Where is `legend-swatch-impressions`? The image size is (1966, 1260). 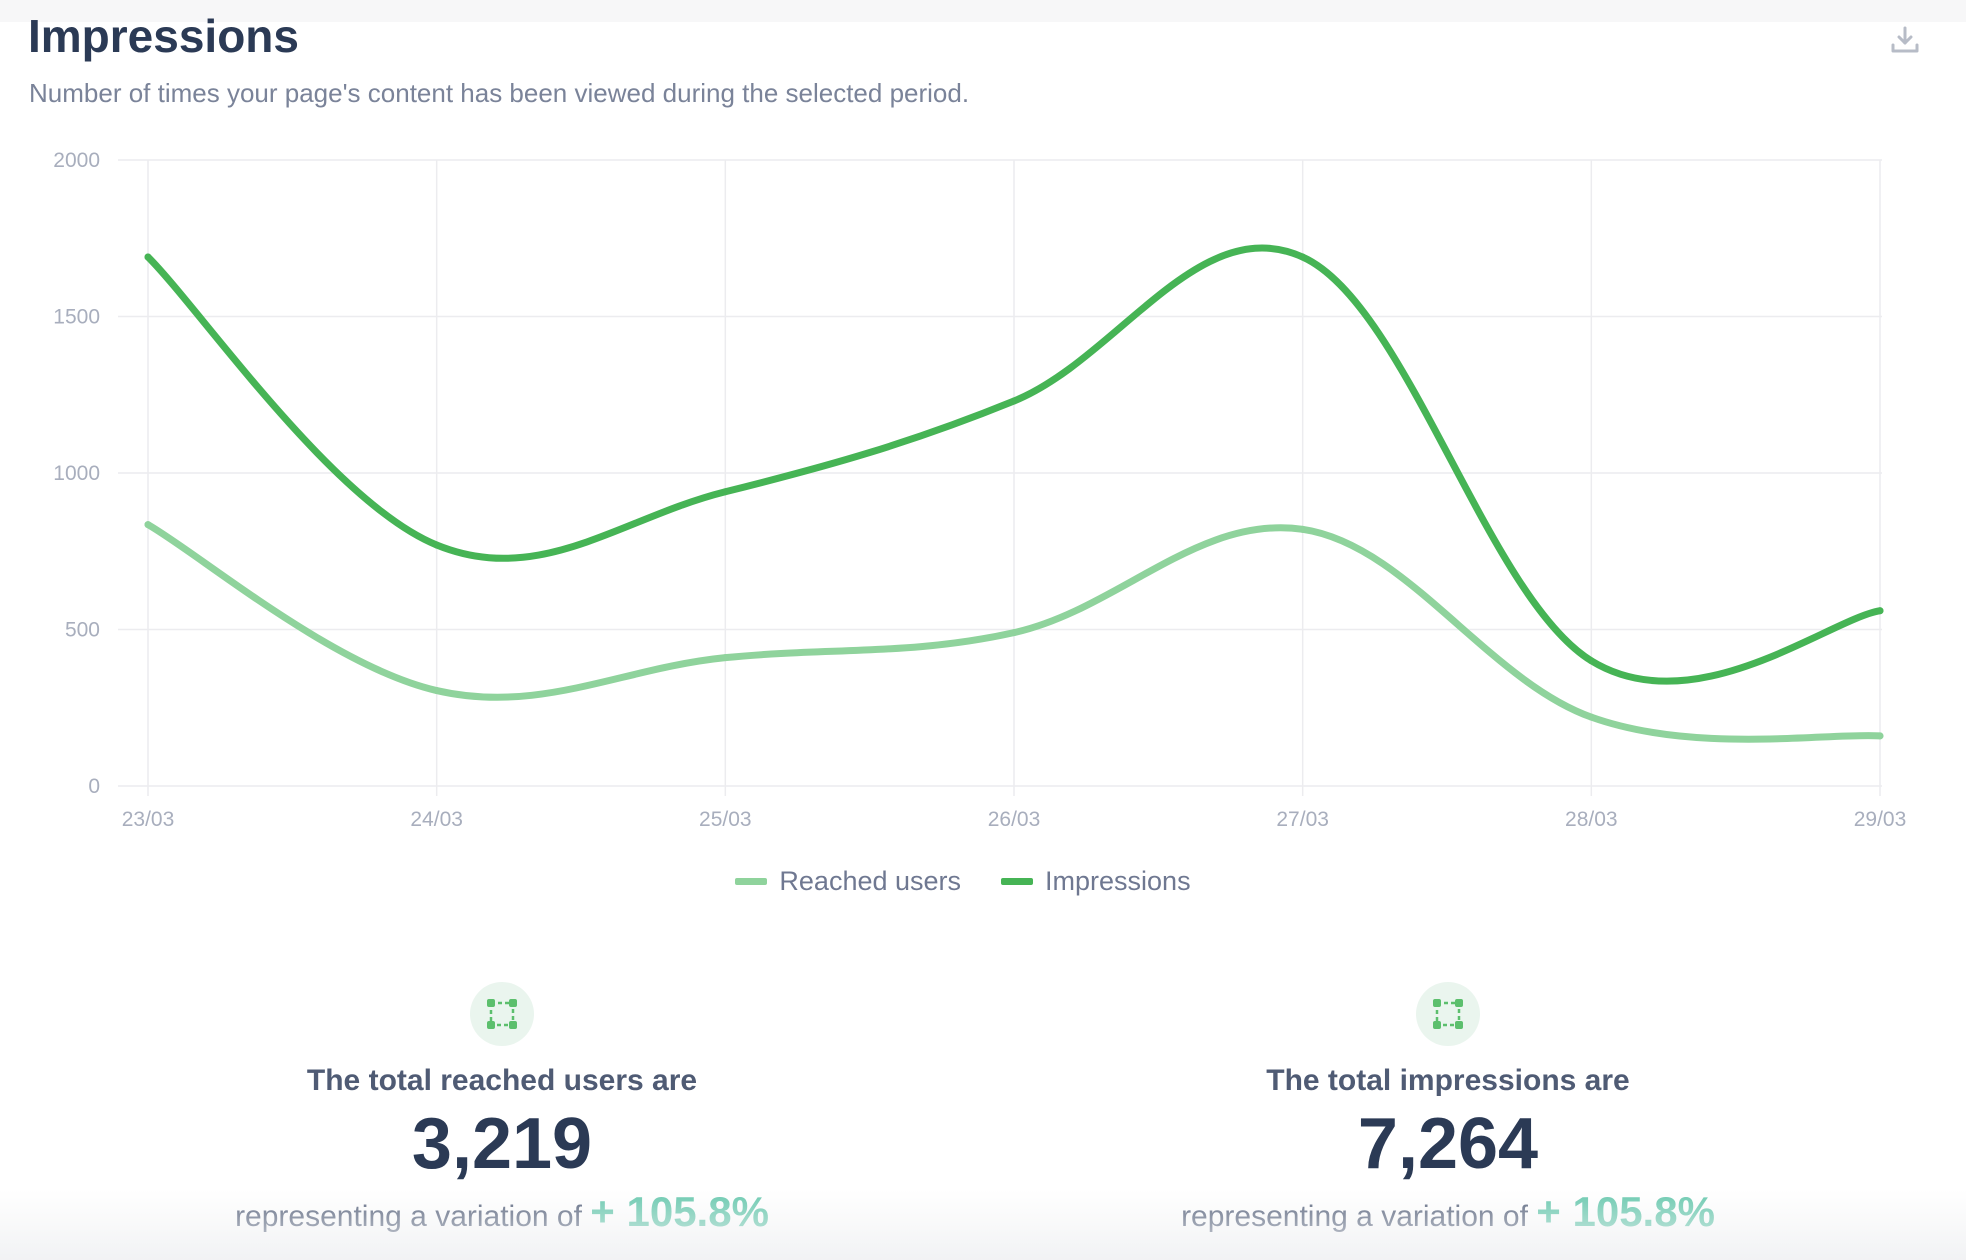 legend-swatch-impressions is located at coordinates (1017, 881).